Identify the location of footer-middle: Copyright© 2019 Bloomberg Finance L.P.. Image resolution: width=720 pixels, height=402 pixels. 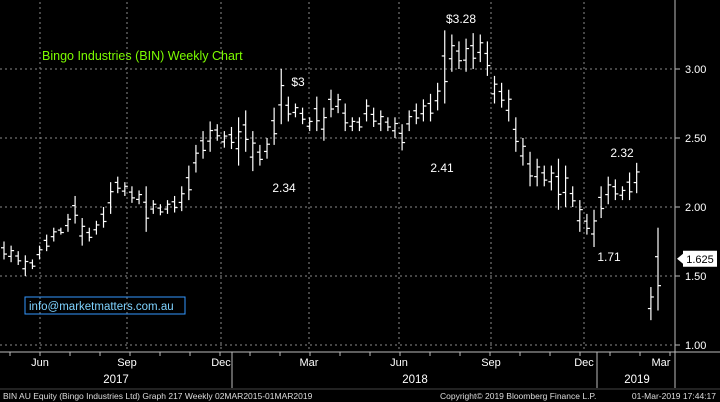
(518, 396).